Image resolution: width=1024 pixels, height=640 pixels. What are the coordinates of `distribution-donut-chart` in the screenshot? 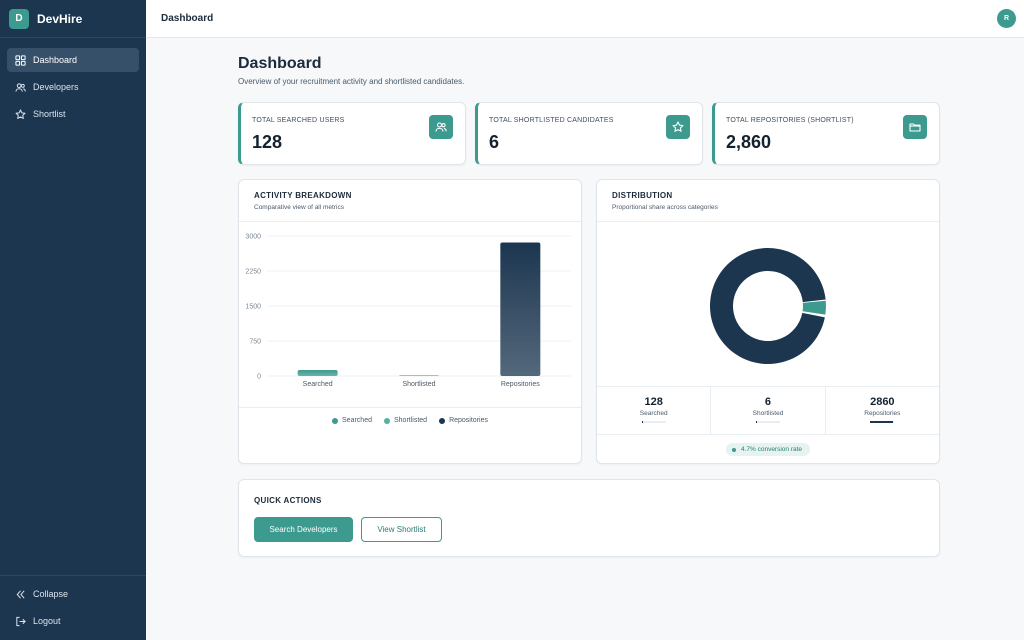 It's located at (768, 305).